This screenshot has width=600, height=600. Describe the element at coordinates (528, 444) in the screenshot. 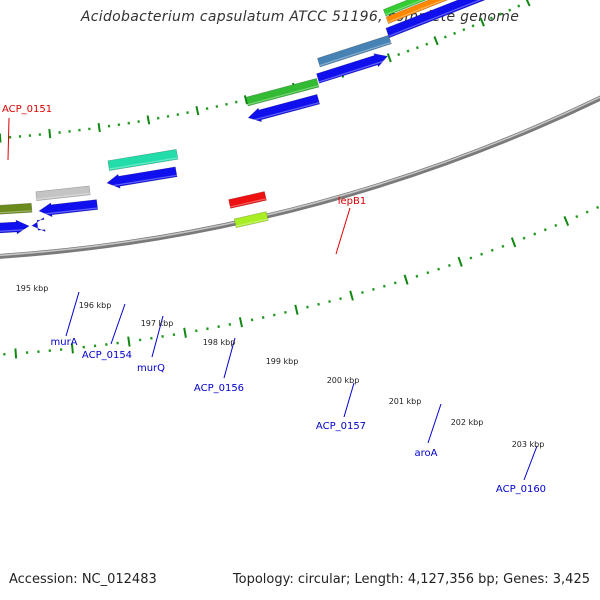

I see `kbp-label: 203 kbp` at that location.